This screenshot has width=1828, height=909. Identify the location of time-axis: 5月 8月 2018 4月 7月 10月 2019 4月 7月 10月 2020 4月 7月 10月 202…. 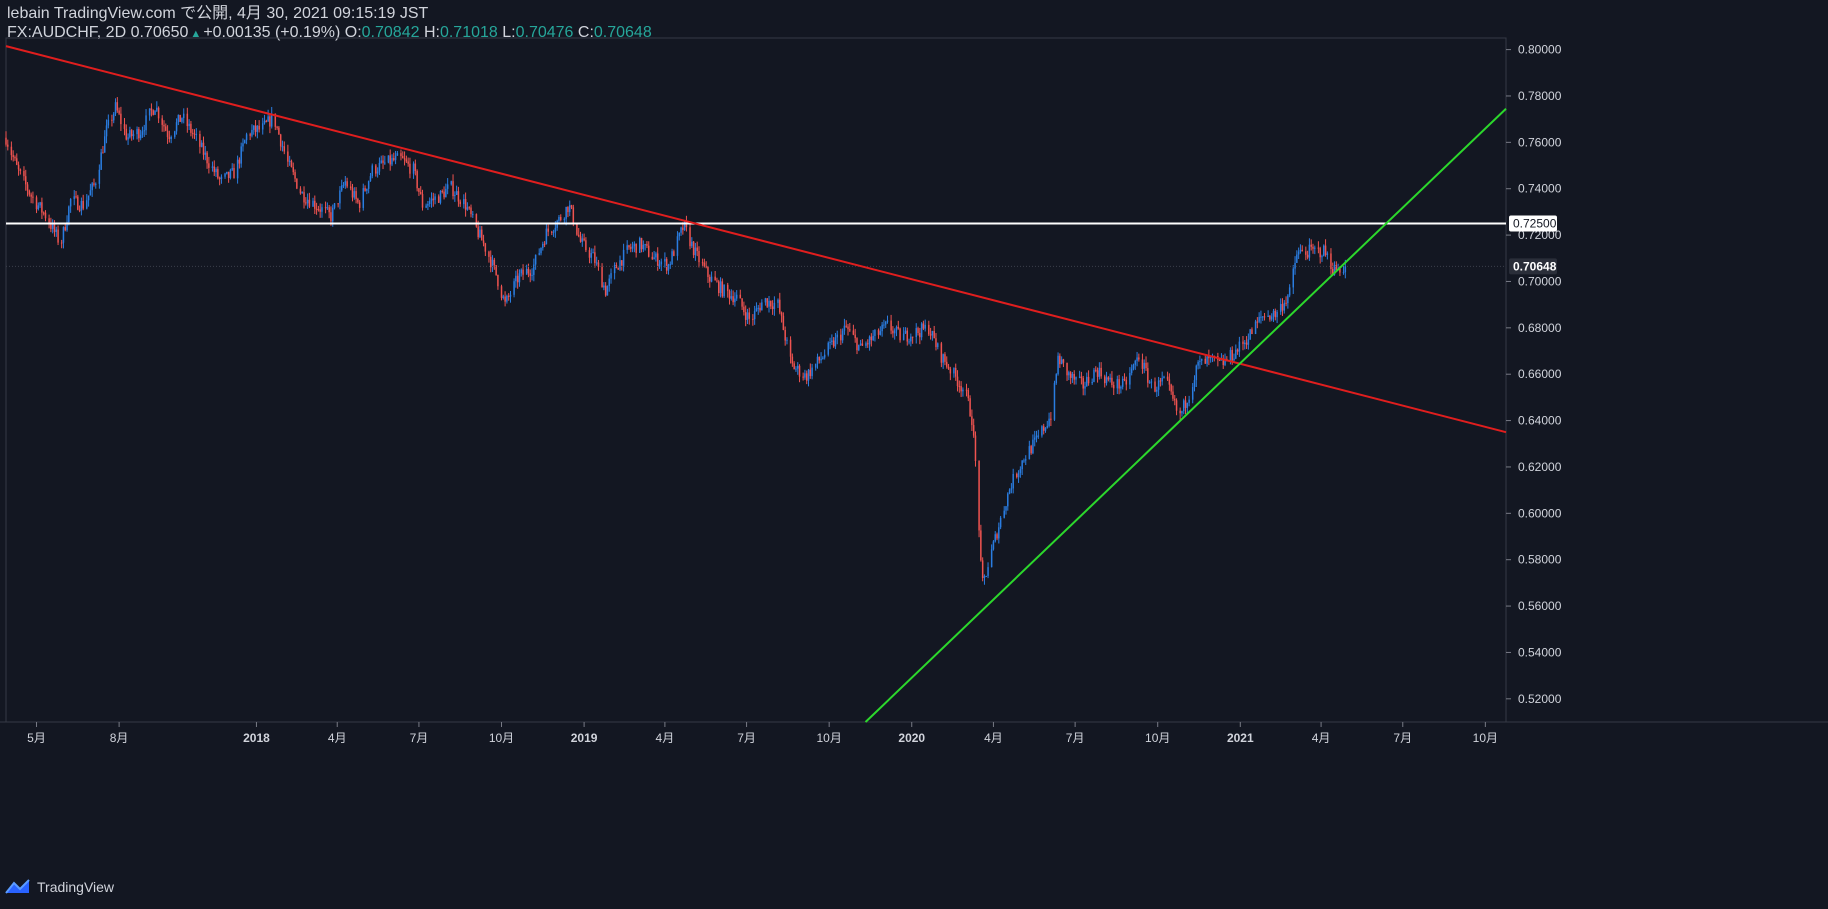
(762, 733).